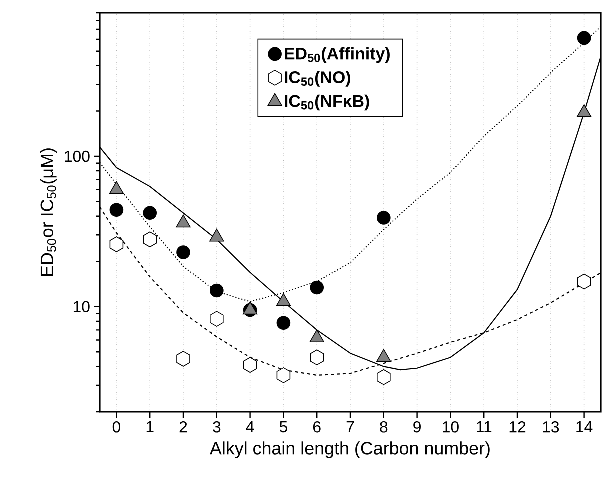 This screenshot has height=487, width=603. I want to click on x-tick-label: 6, so click(317, 427).